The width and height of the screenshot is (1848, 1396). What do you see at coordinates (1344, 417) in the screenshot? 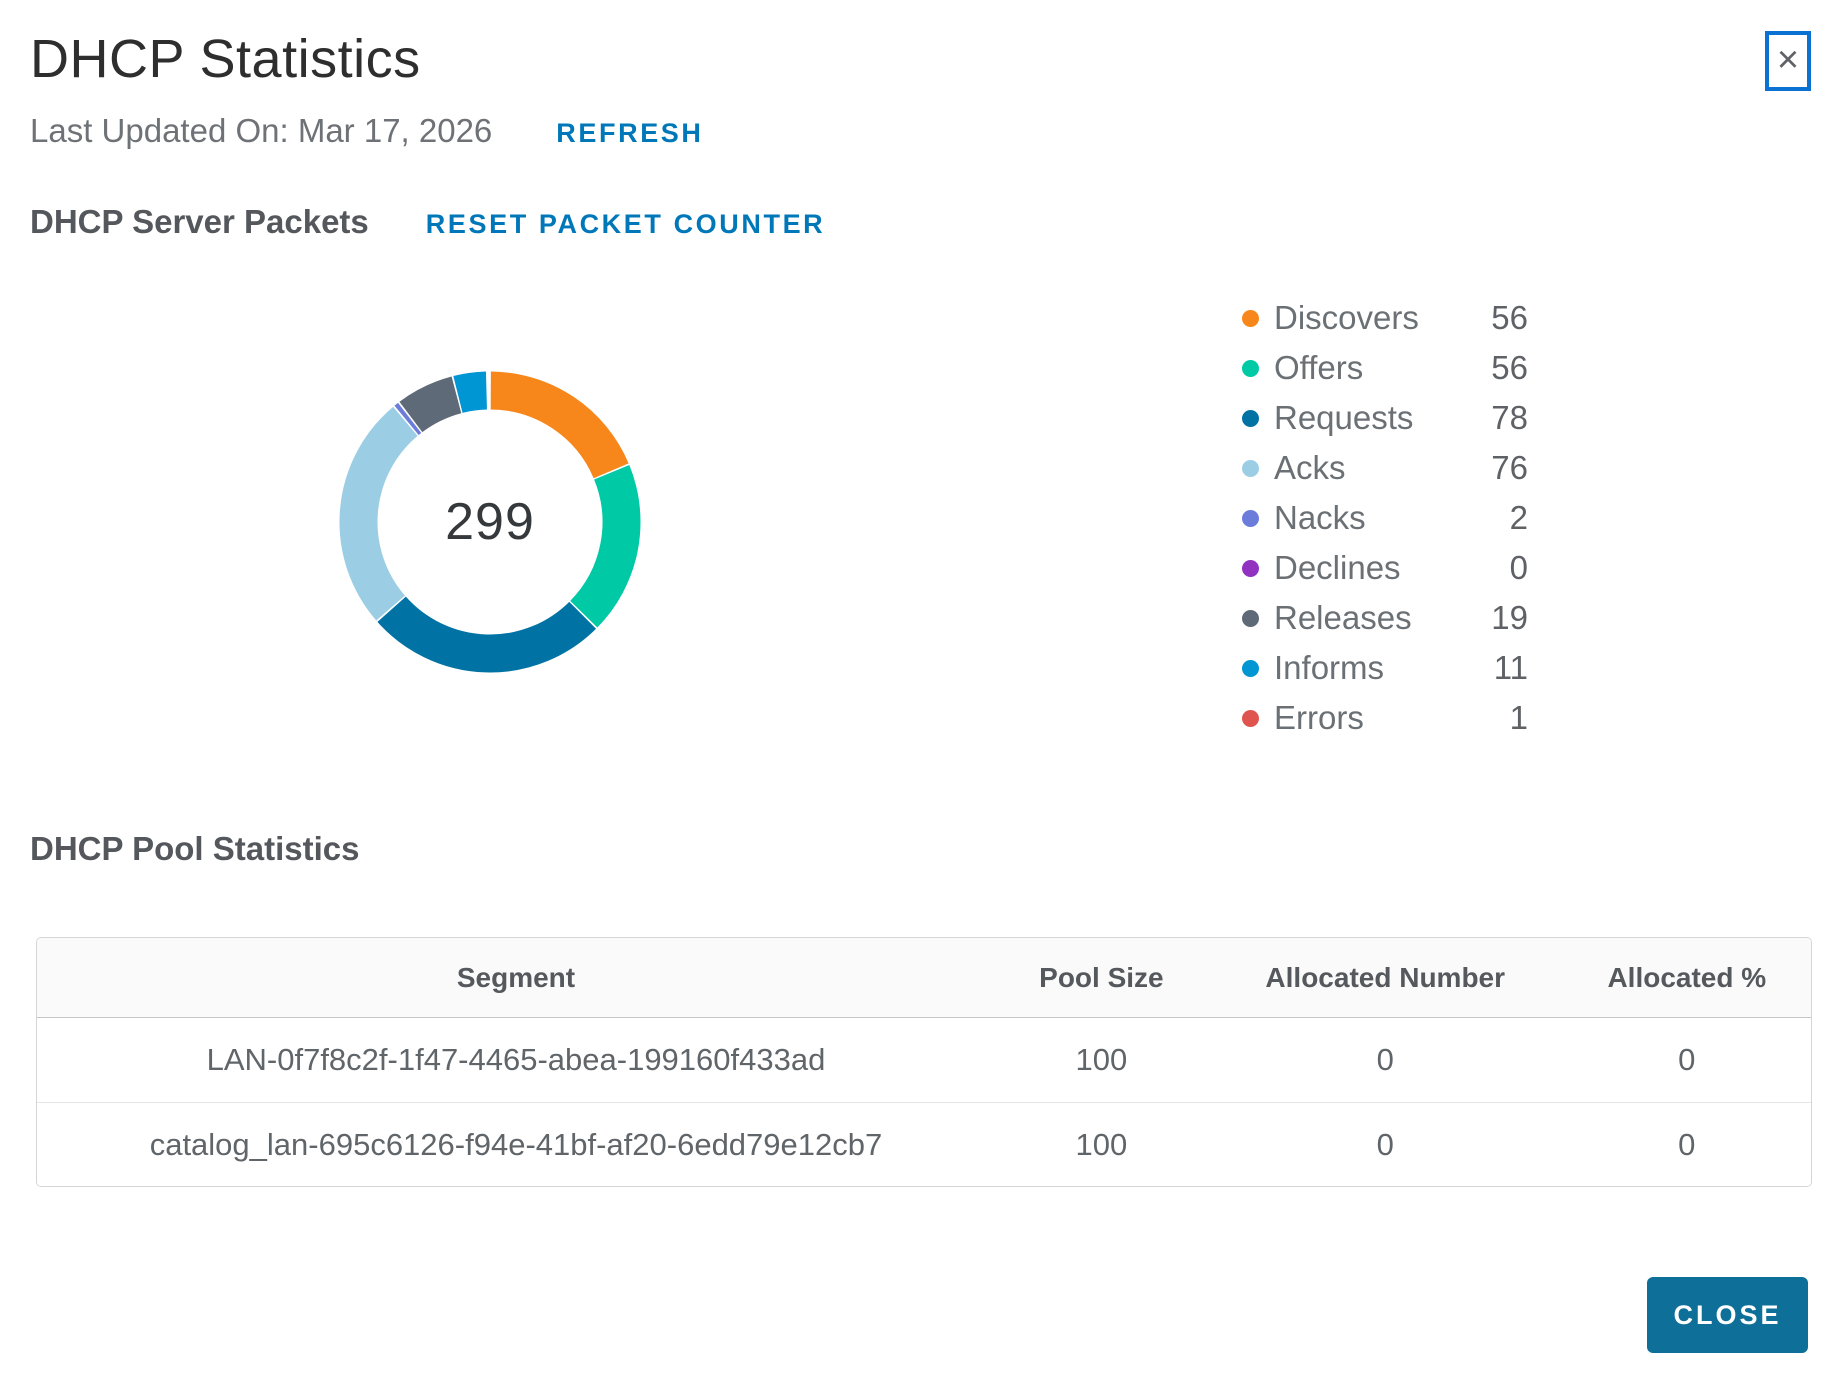
I see `legend-label: Requests` at bounding box center [1344, 417].